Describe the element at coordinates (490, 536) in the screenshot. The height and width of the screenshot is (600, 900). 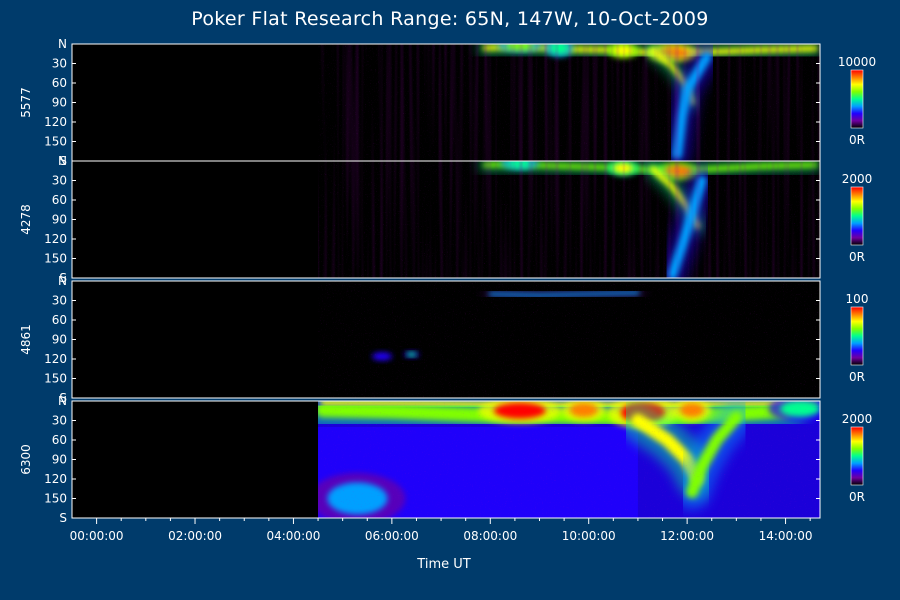
I see `x-tick-label: 08:00:00` at that location.